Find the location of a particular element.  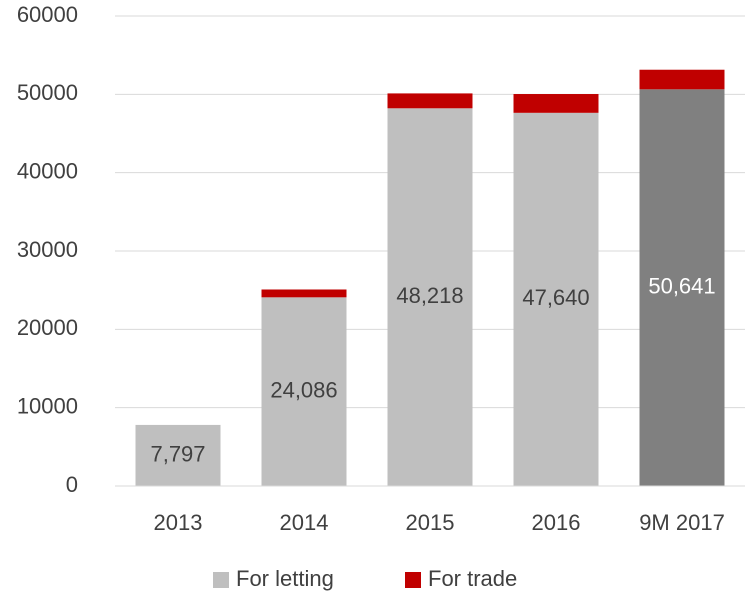

x-tick-label: 2015 is located at coordinates (430, 522).